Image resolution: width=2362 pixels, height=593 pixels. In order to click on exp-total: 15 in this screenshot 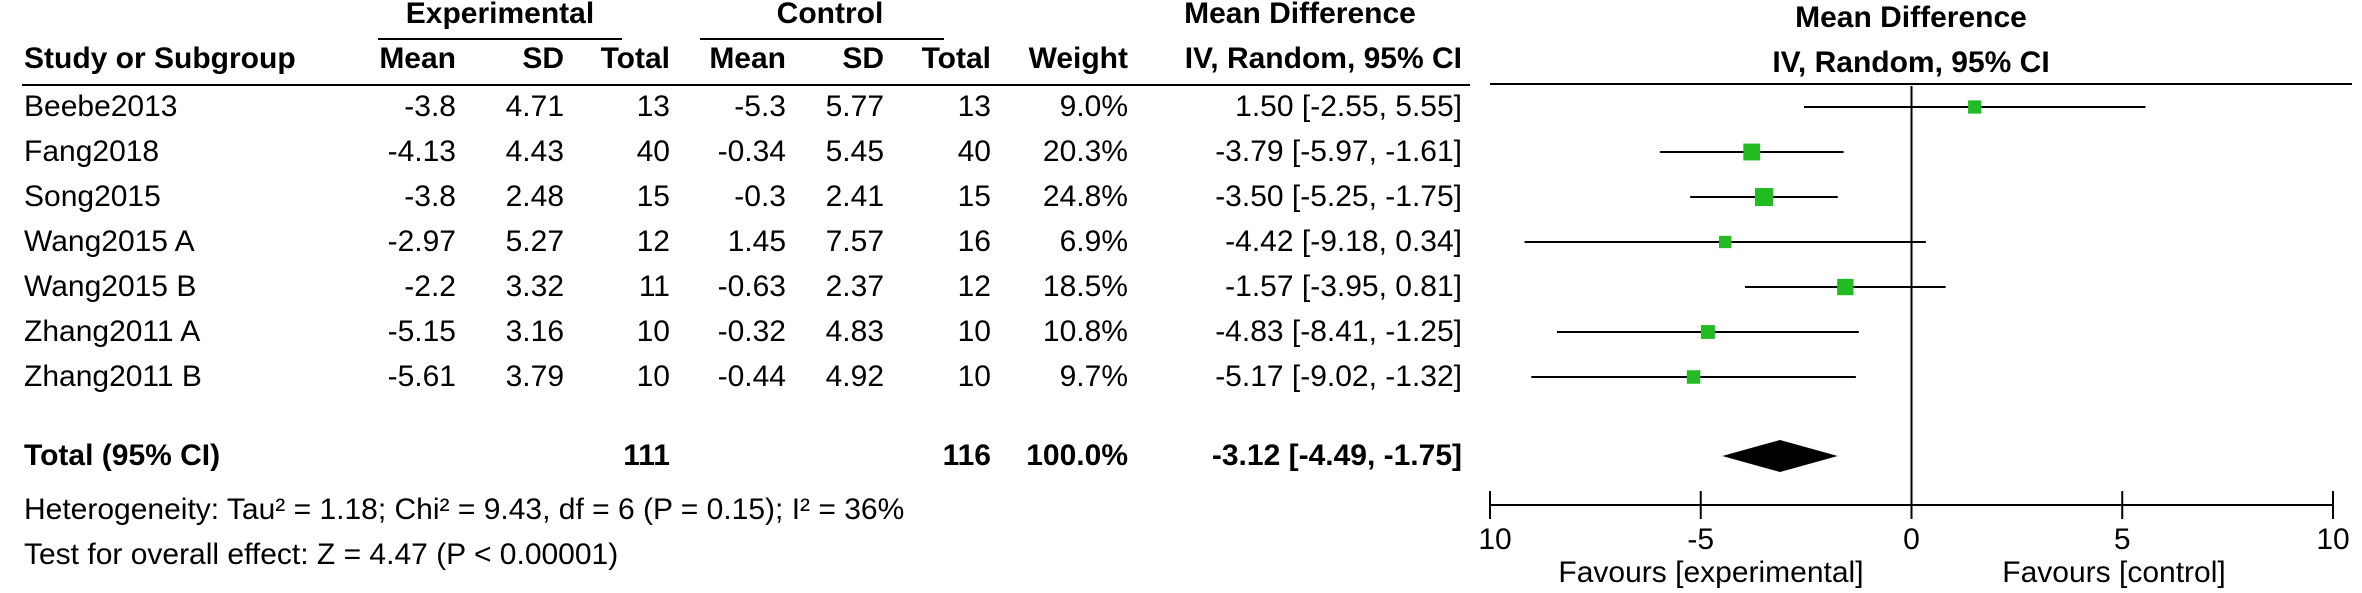, I will do `click(653, 196)`.